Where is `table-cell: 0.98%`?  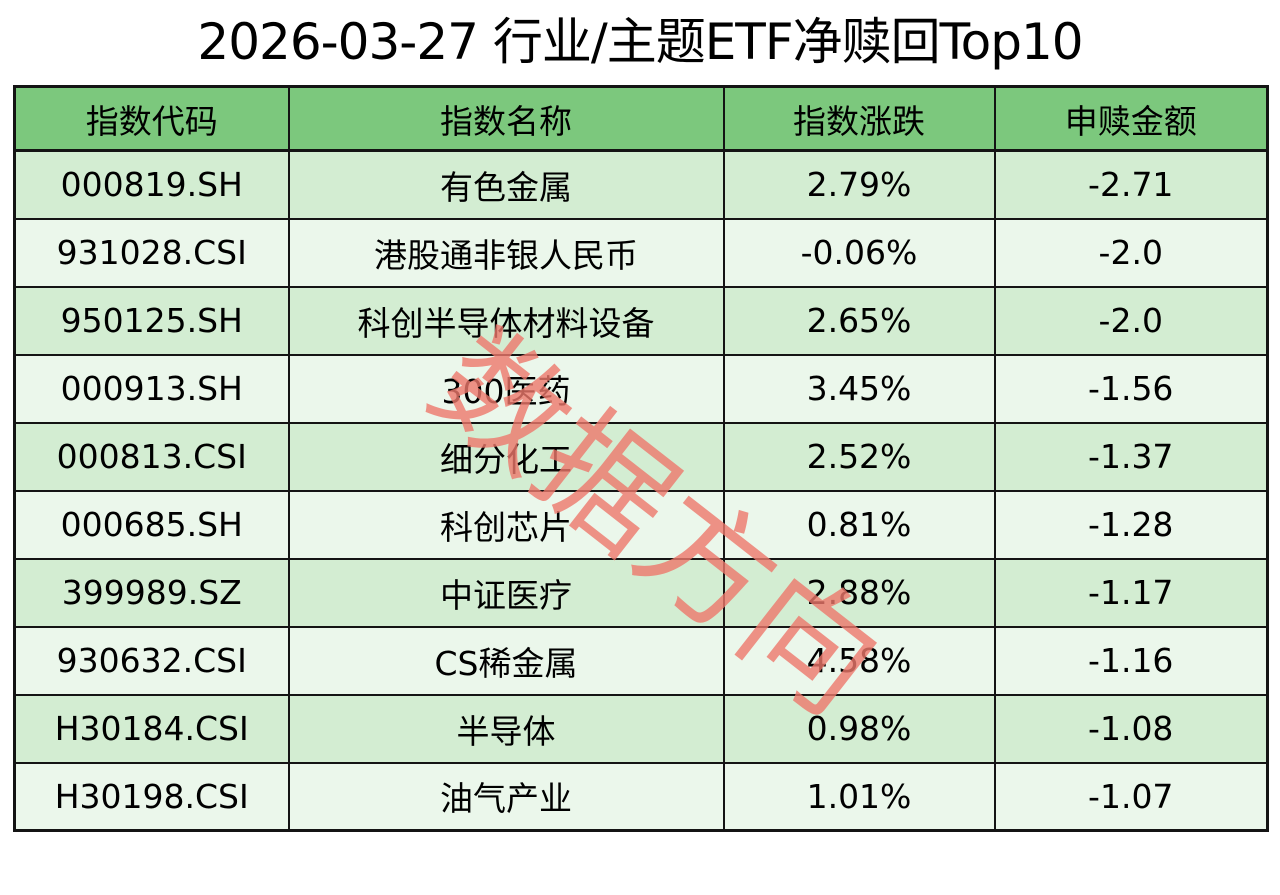
table-cell: 0.98% is located at coordinates (859, 728).